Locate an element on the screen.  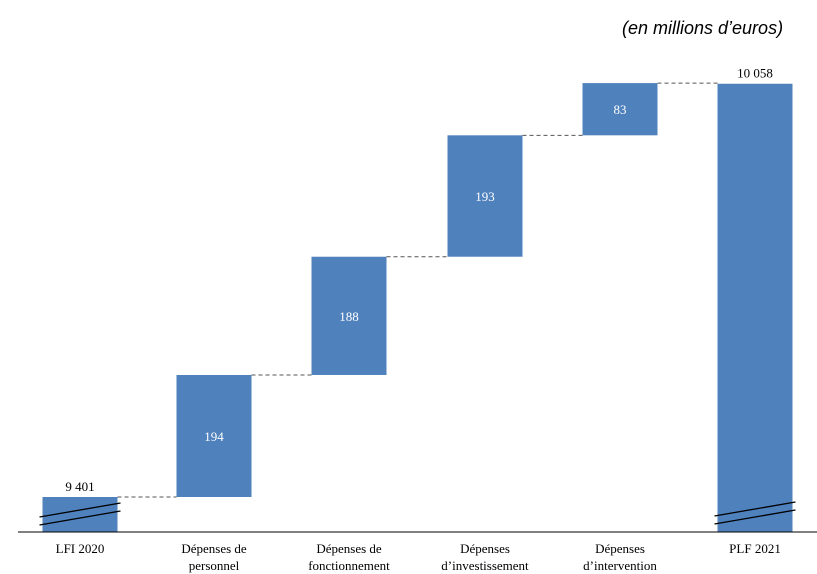
value-label-1: 194 is located at coordinates (214, 436).